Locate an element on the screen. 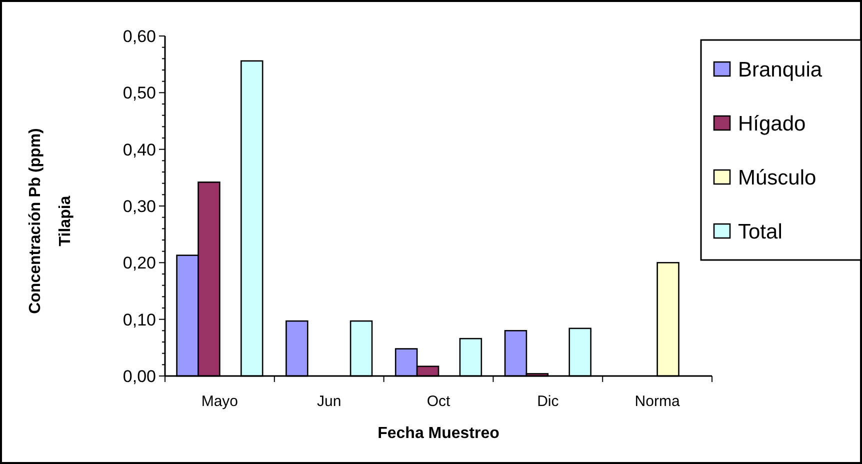  legend-label: Total is located at coordinates (760, 232).